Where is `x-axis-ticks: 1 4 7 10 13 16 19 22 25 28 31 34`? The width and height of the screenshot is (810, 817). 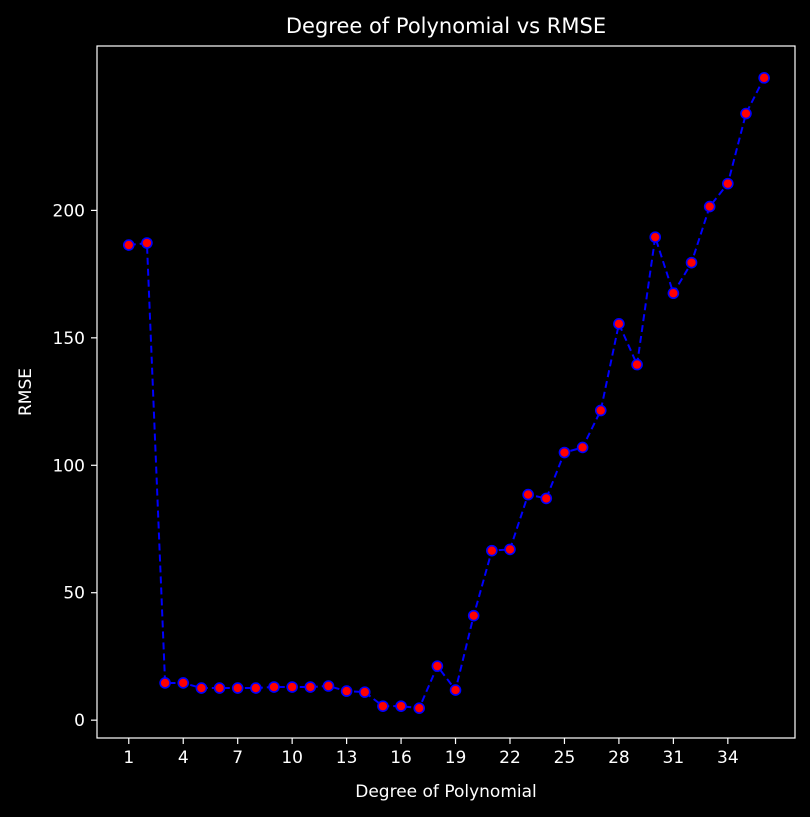 x-axis-ticks: 1 4 7 10 13 16 19 22 25 28 31 34 is located at coordinates (431, 753).